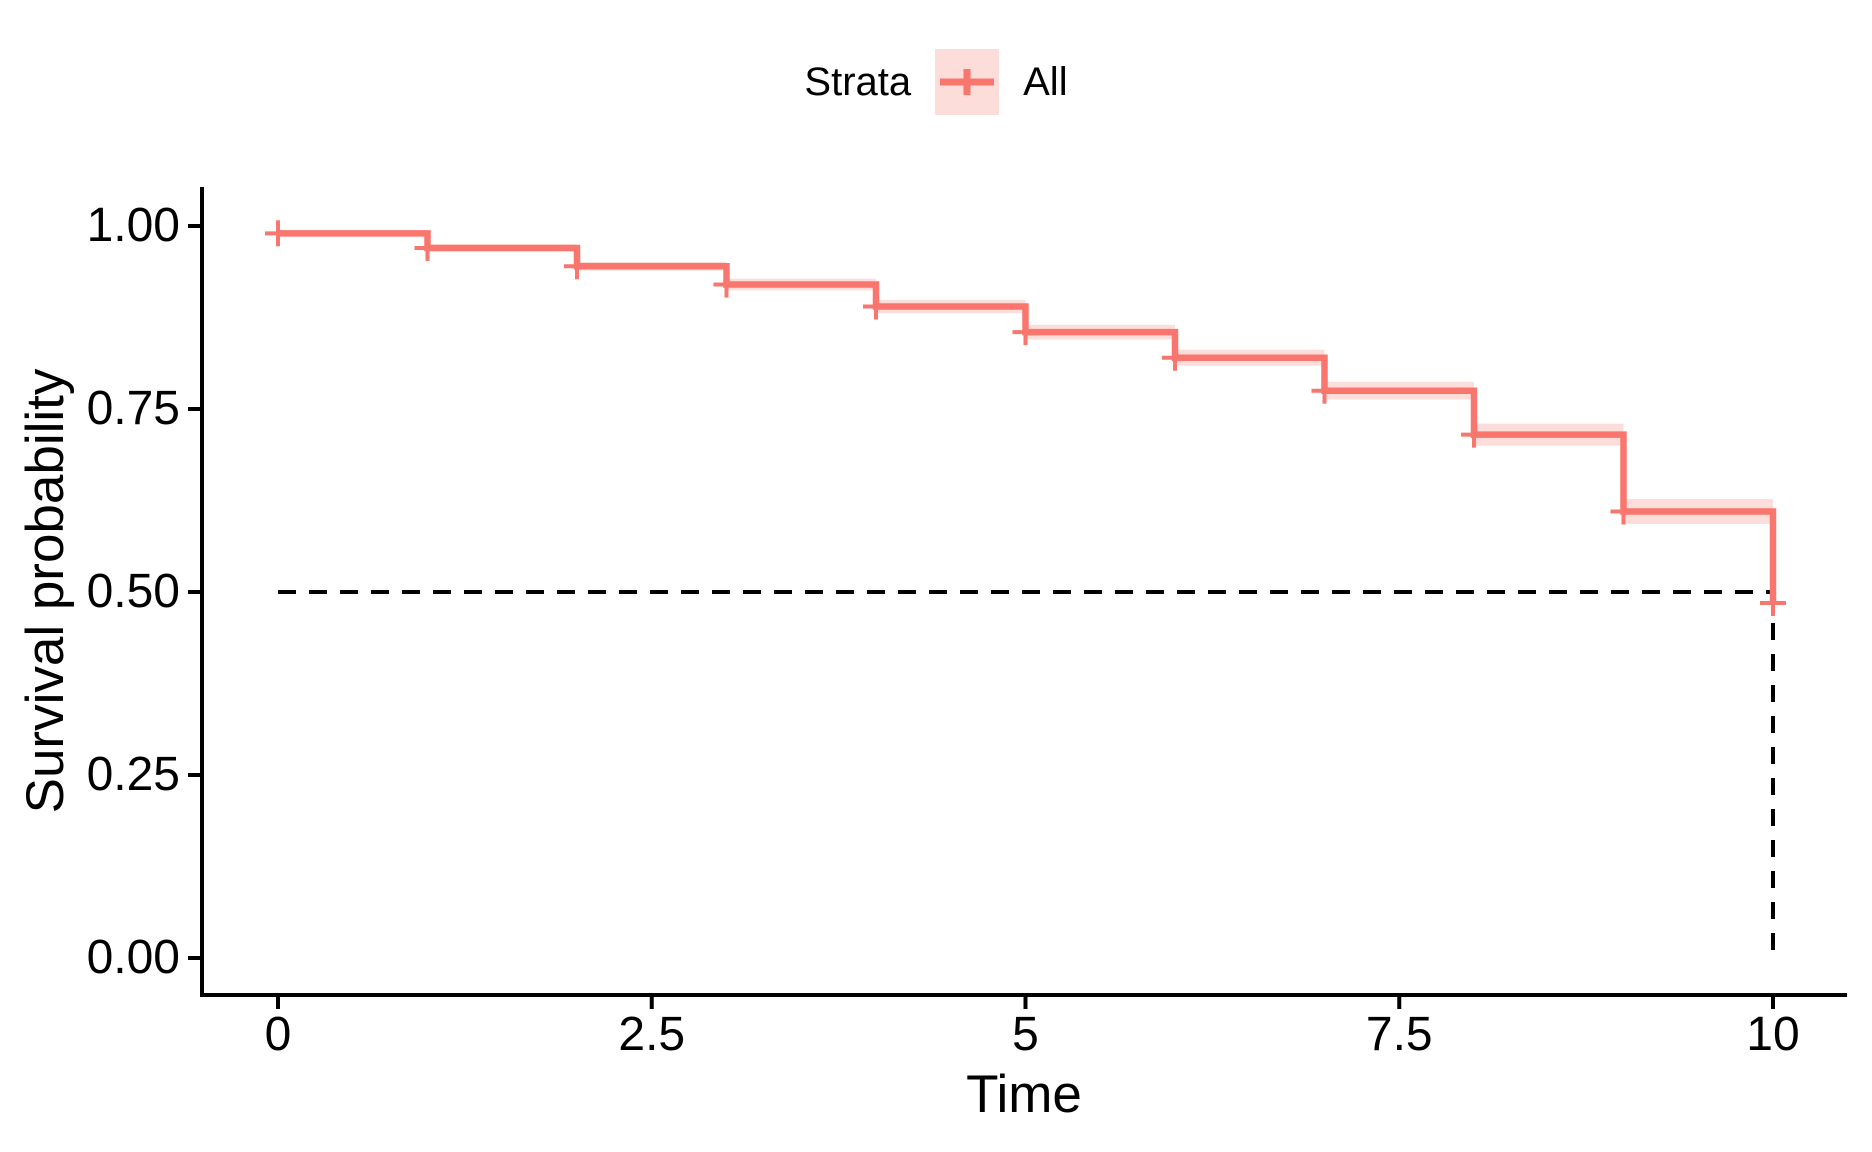 Image resolution: width=1872 pixels, height=1152 pixels. What do you see at coordinates (1045, 82) in the screenshot?
I see `legend-item-label-all: All` at bounding box center [1045, 82].